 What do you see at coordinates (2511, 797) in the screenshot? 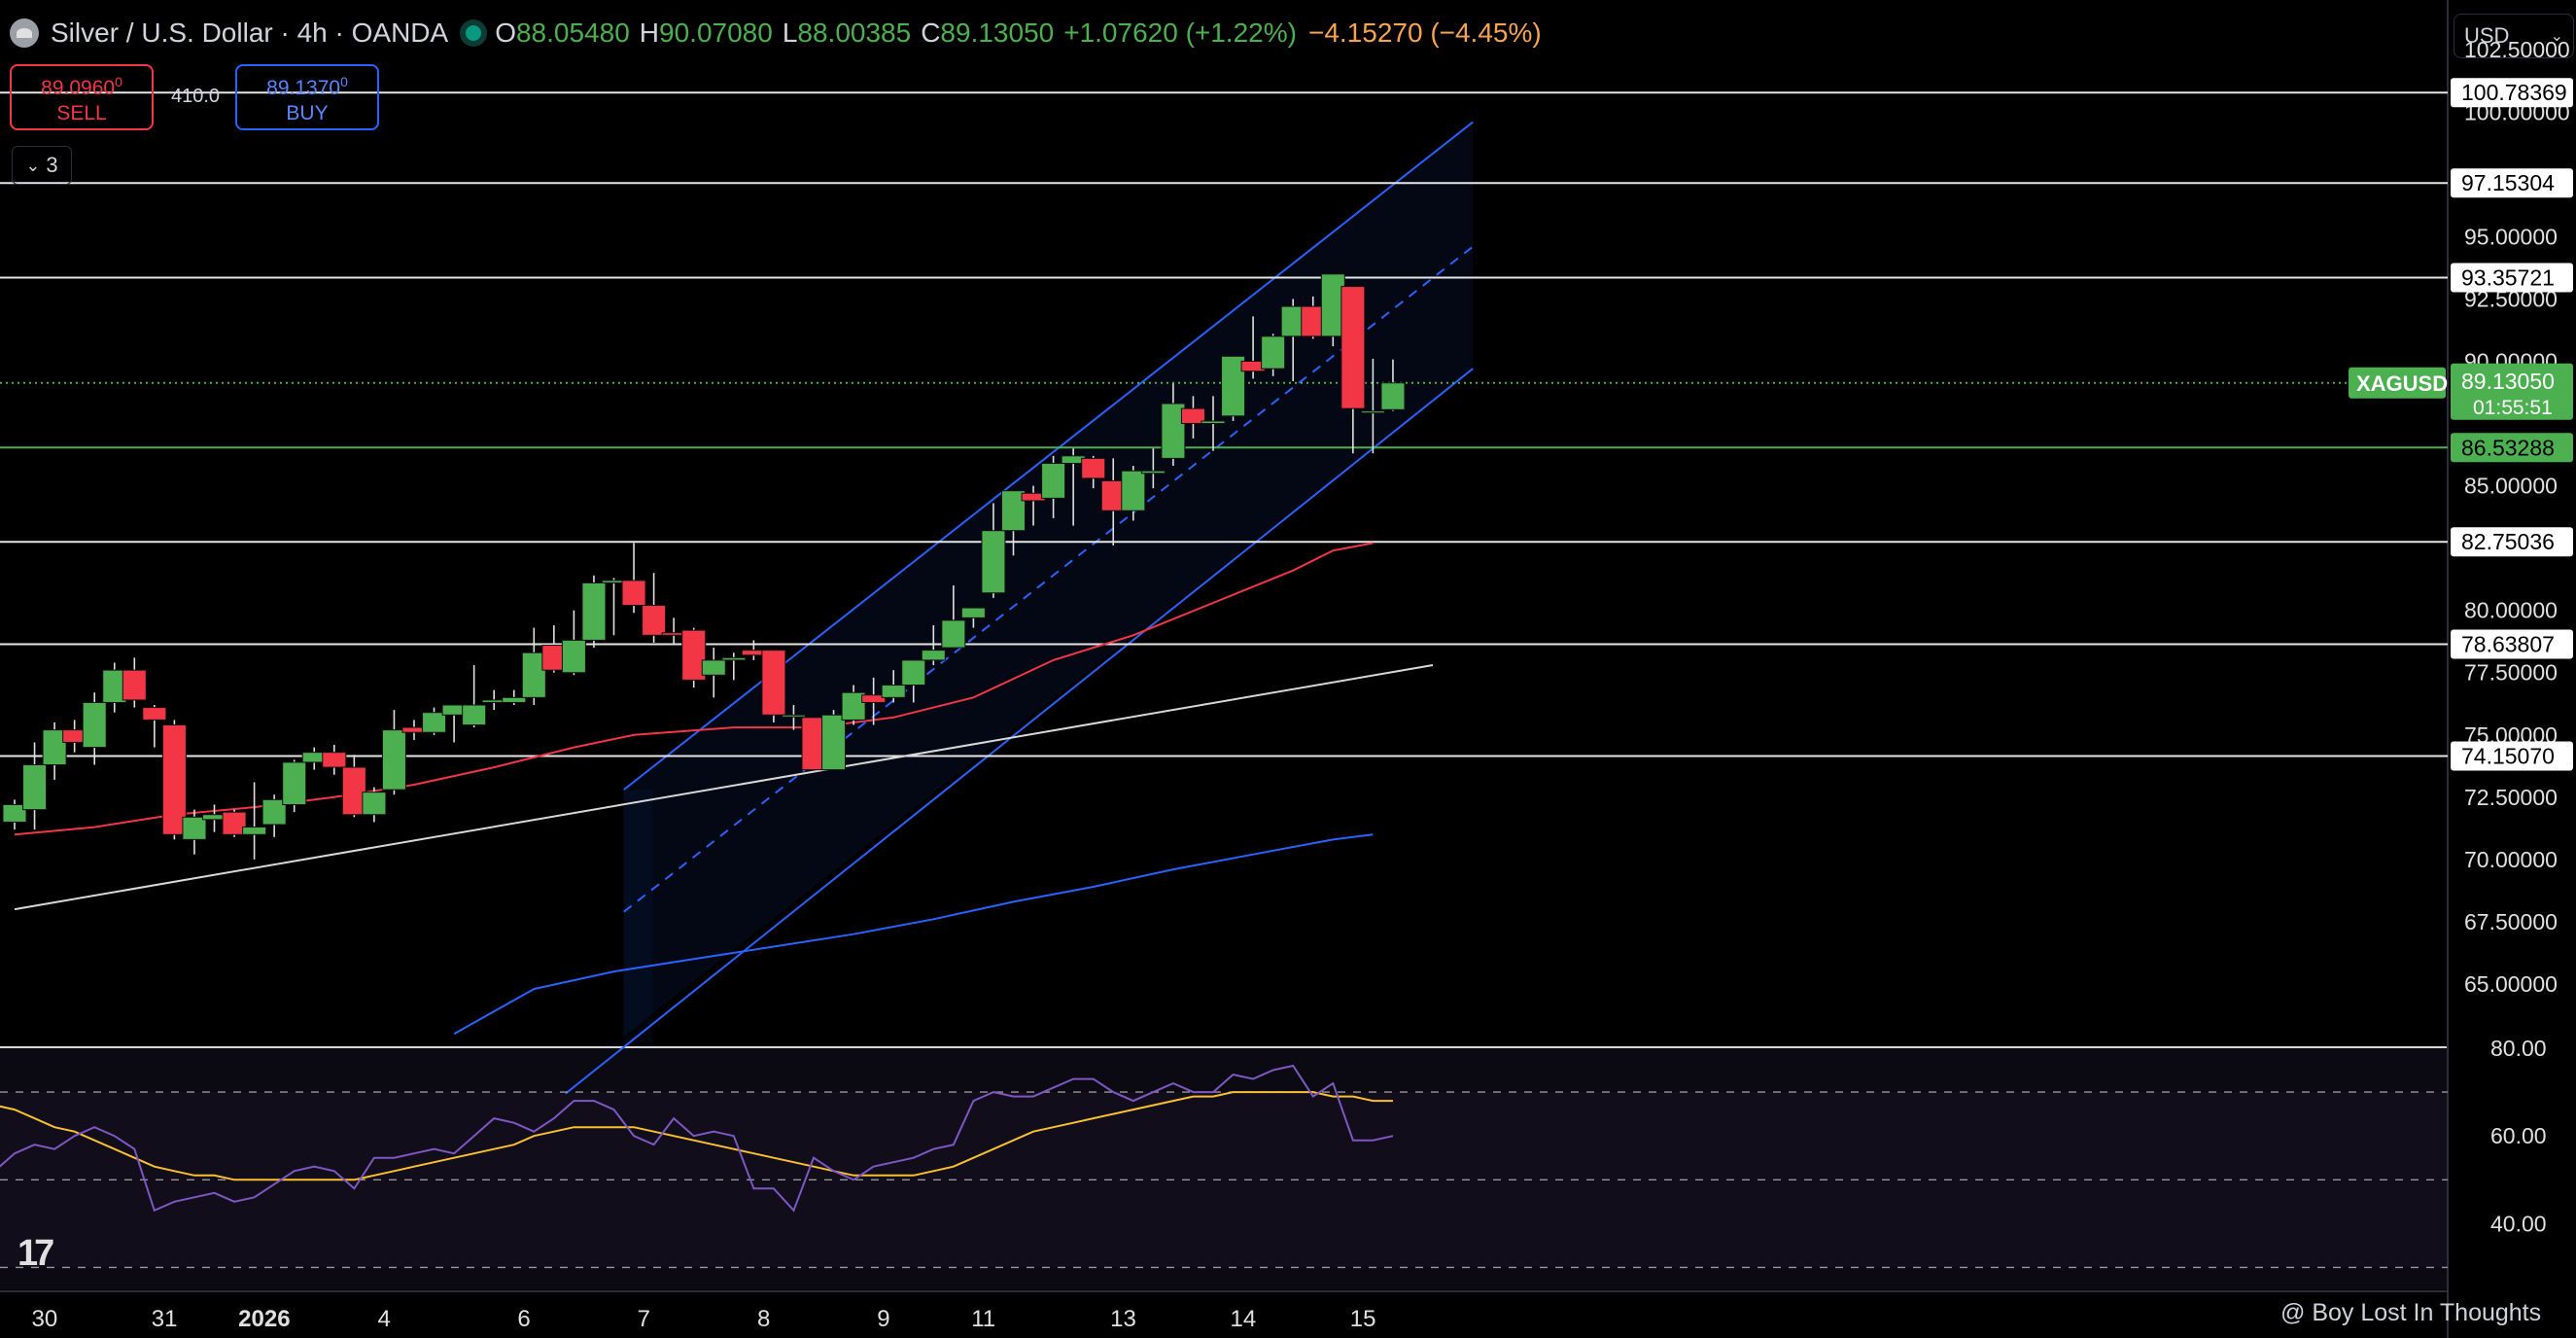
I see `y-tick-label: 72.50000` at bounding box center [2511, 797].